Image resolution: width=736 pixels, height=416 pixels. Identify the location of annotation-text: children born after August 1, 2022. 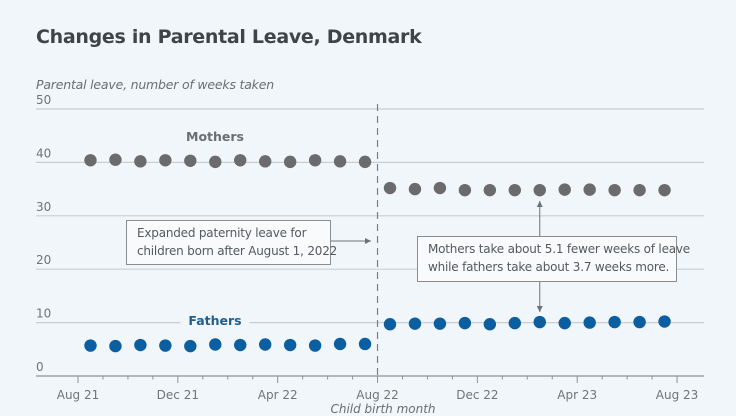
(237, 251).